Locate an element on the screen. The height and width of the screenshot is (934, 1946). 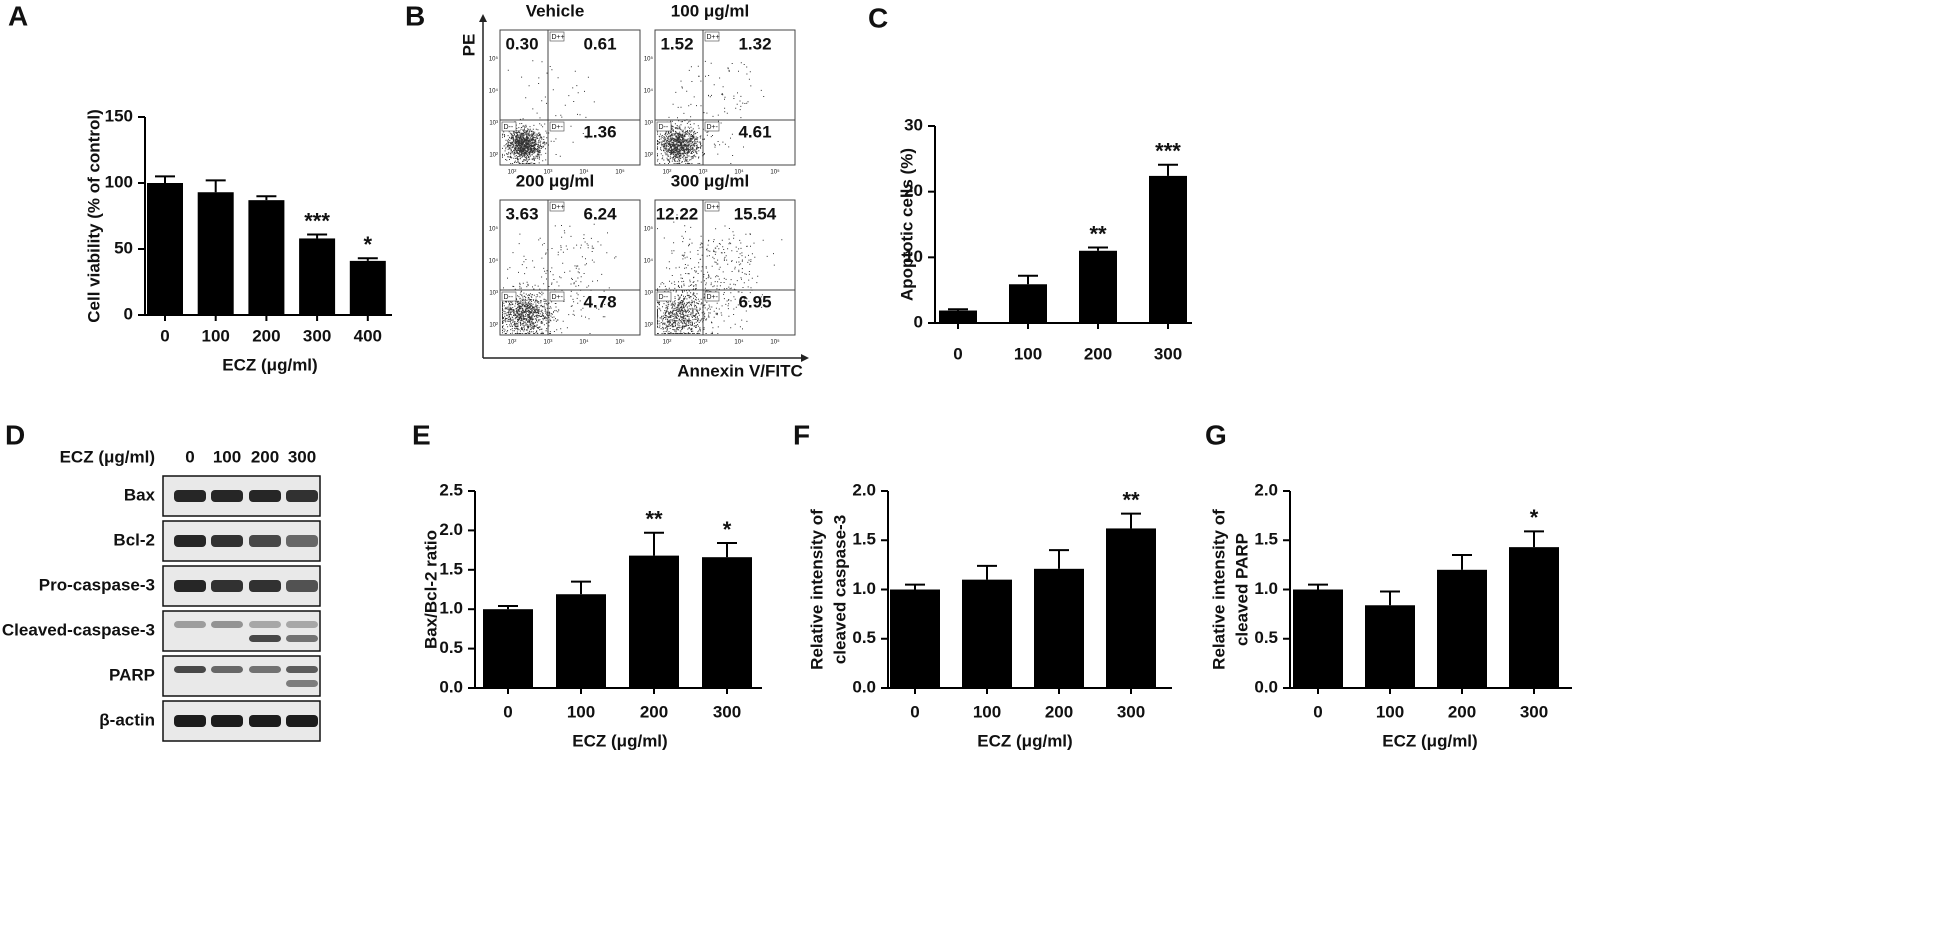
y-axis-label: Relative intensity of is located at coordinates (816, 589).